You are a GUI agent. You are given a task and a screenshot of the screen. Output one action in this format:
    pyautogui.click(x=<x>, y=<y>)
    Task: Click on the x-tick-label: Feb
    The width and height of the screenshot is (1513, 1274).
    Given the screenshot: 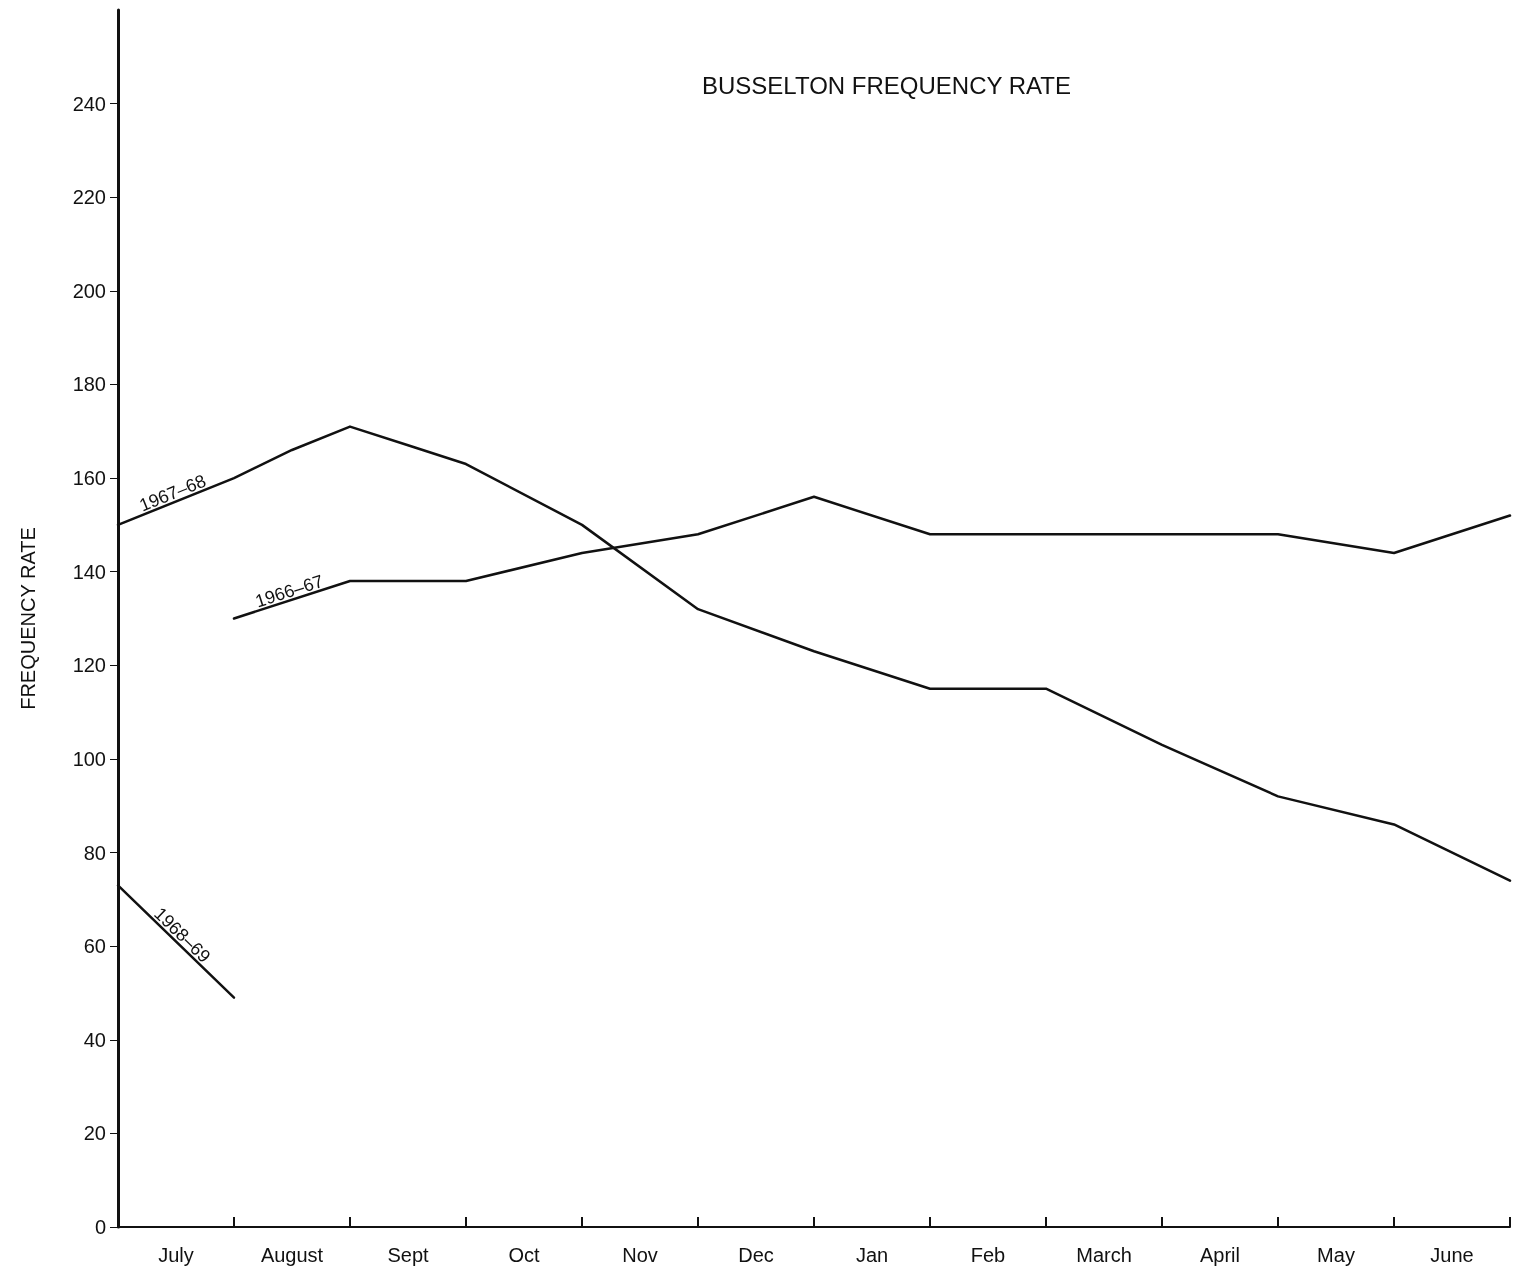 What is the action you would take?
    pyautogui.click(x=988, y=1255)
    